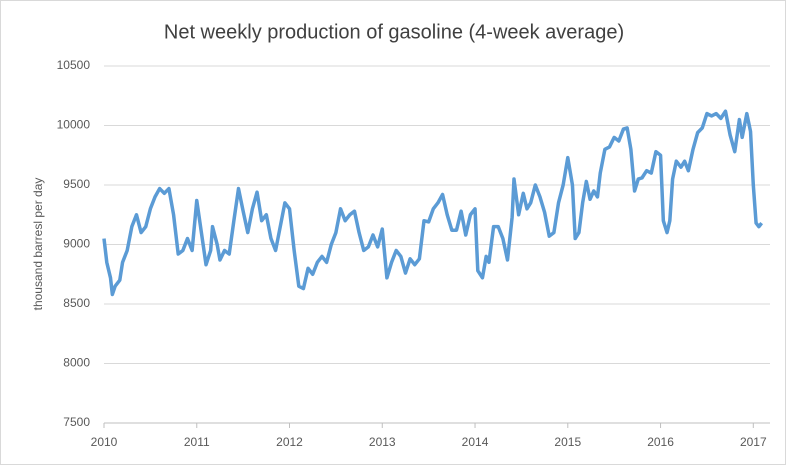 The height and width of the screenshot is (465, 786). I want to click on y-tick-label: 8500, so click(76, 303).